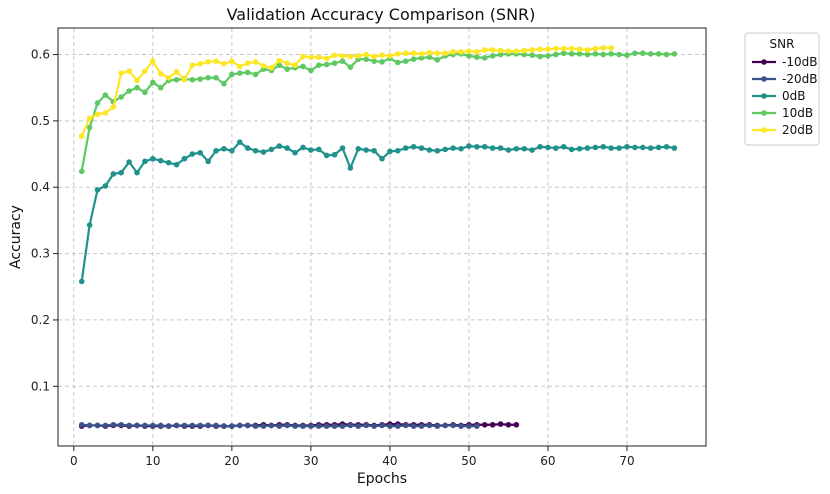 The width and height of the screenshot is (830, 494). I want to click on y-tick-label: 0.1, so click(40, 386).